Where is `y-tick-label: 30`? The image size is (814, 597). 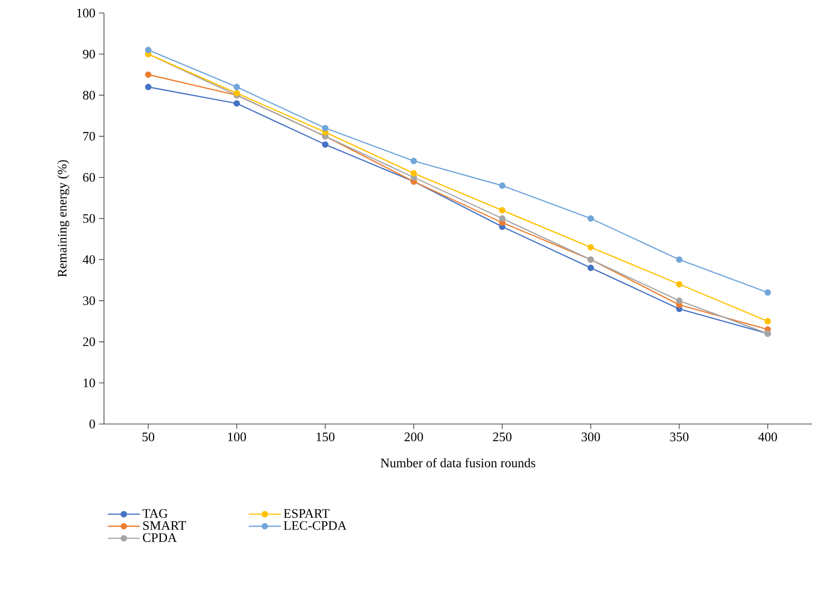 y-tick-label: 30 is located at coordinates (89, 301).